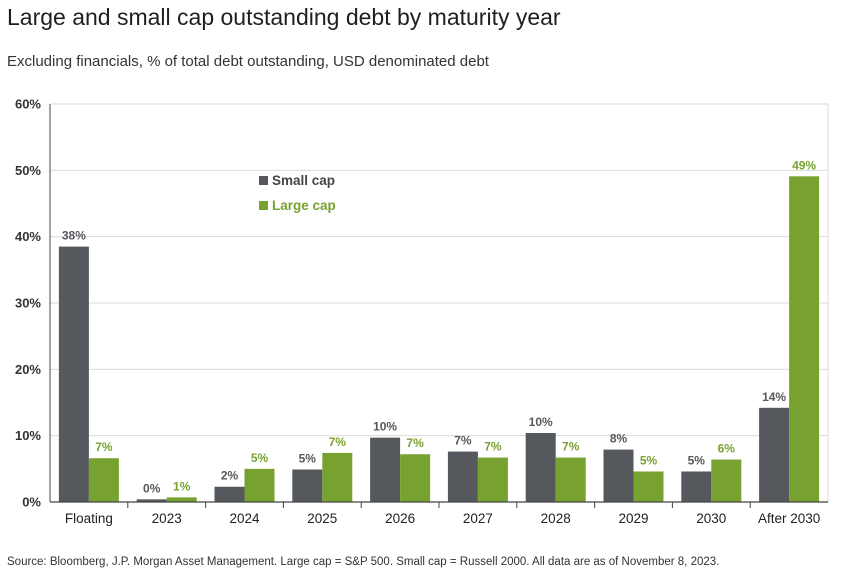 Image resolution: width=852 pixels, height=585 pixels. Describe the element at coordinates (304, 205) in the screenshot. I see `legend-label: Large cap` at that location.